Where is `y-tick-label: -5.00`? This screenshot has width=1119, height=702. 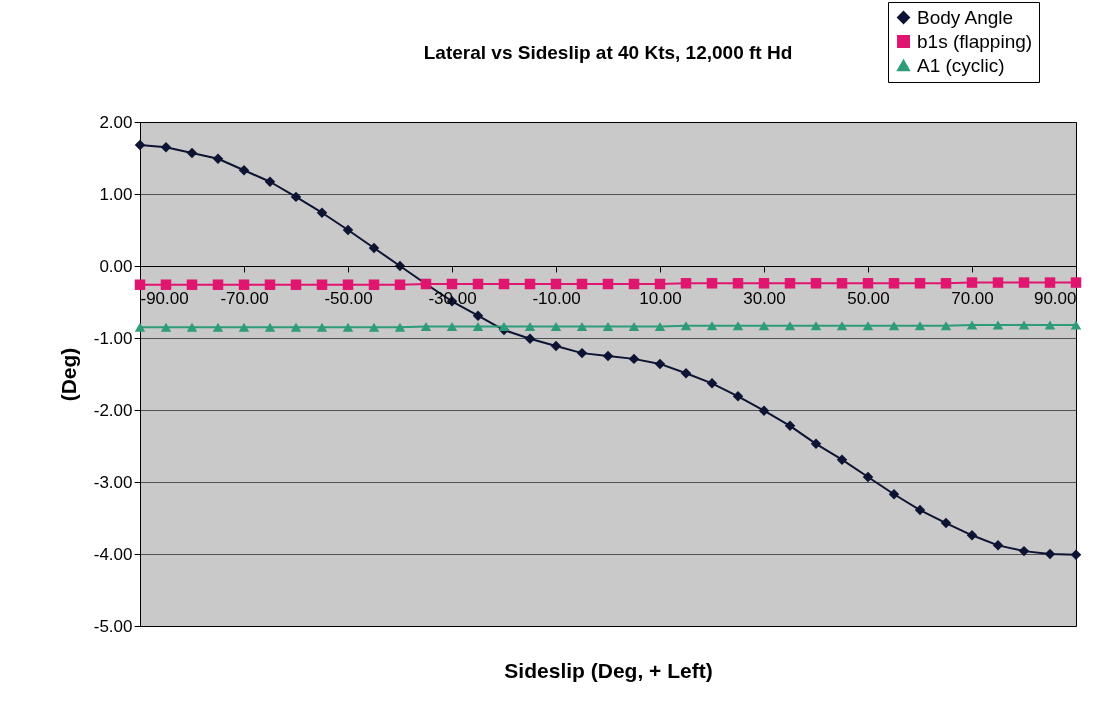 y-tick-label: -5.00 is located at coordinates (113, 626).